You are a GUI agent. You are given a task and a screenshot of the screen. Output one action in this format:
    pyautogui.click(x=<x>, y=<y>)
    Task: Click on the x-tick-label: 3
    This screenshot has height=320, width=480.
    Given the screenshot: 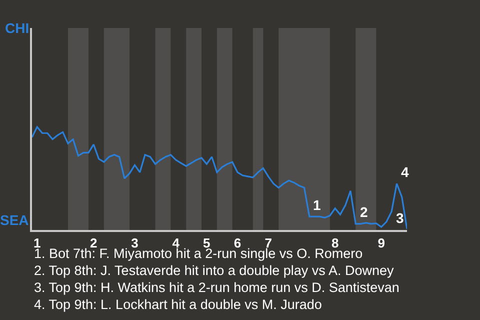 What is the action you would take?
    pyautogui.click(x=134, y=242)
    